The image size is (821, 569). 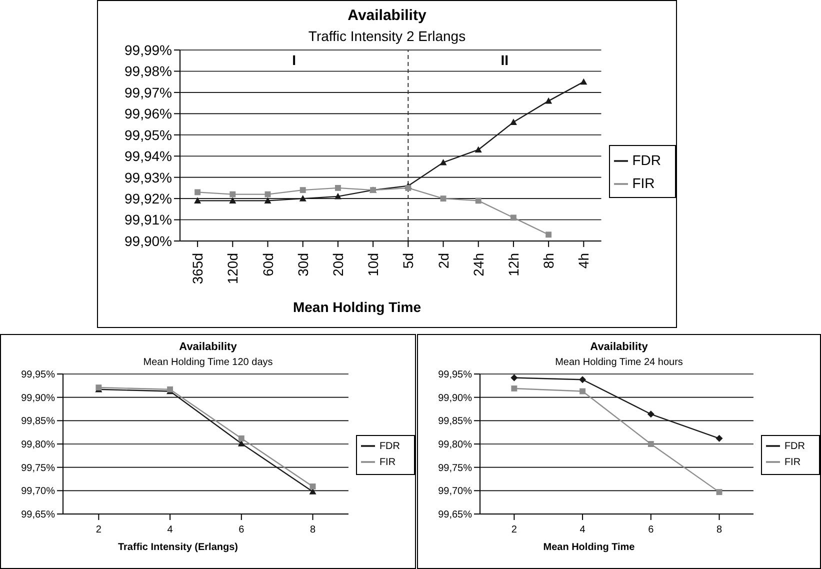 What do you see at coordinates (619, 362) in the screenshot?
I see `chart-subtitle: Mean Holding Time 24 hours` at bounding box center [619, 362].